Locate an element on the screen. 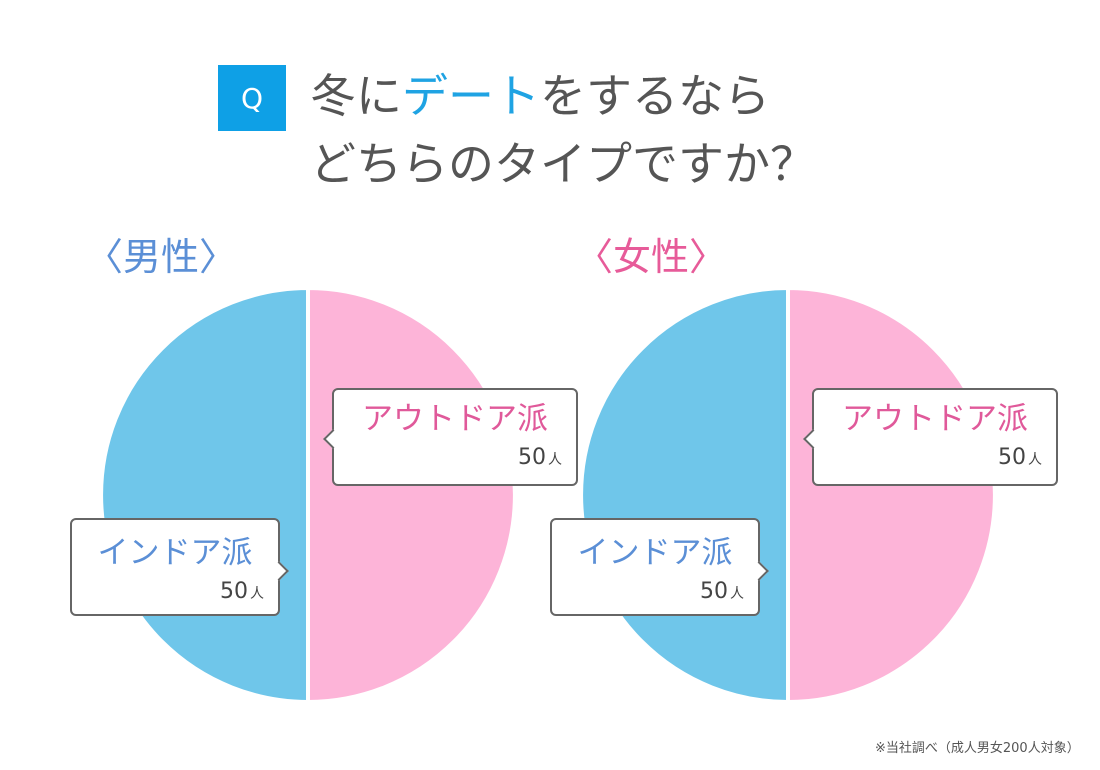 The width and height of the screenshot is (1100, 770). callout-female-indoor: インドア派 50 人 is located at coordinates (659, 567).